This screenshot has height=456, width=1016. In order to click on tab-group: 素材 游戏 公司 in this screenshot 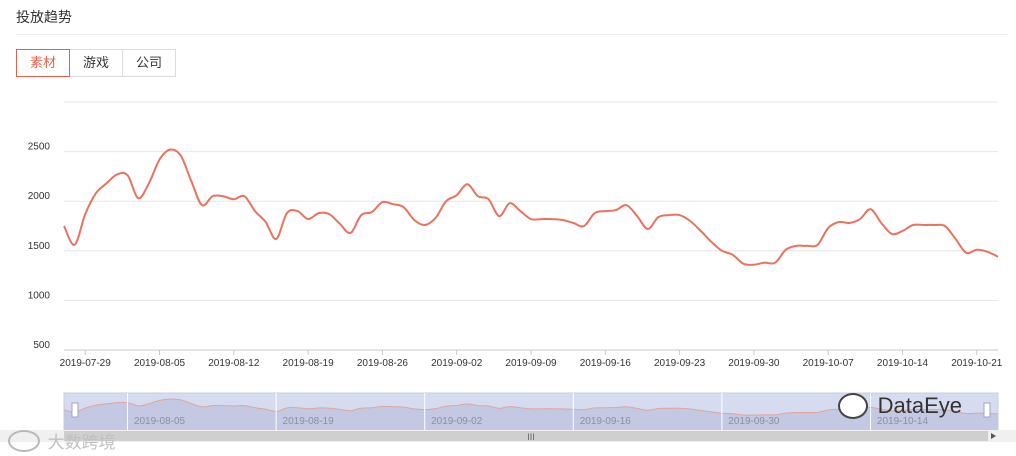, I will do `click(96, 63)`.